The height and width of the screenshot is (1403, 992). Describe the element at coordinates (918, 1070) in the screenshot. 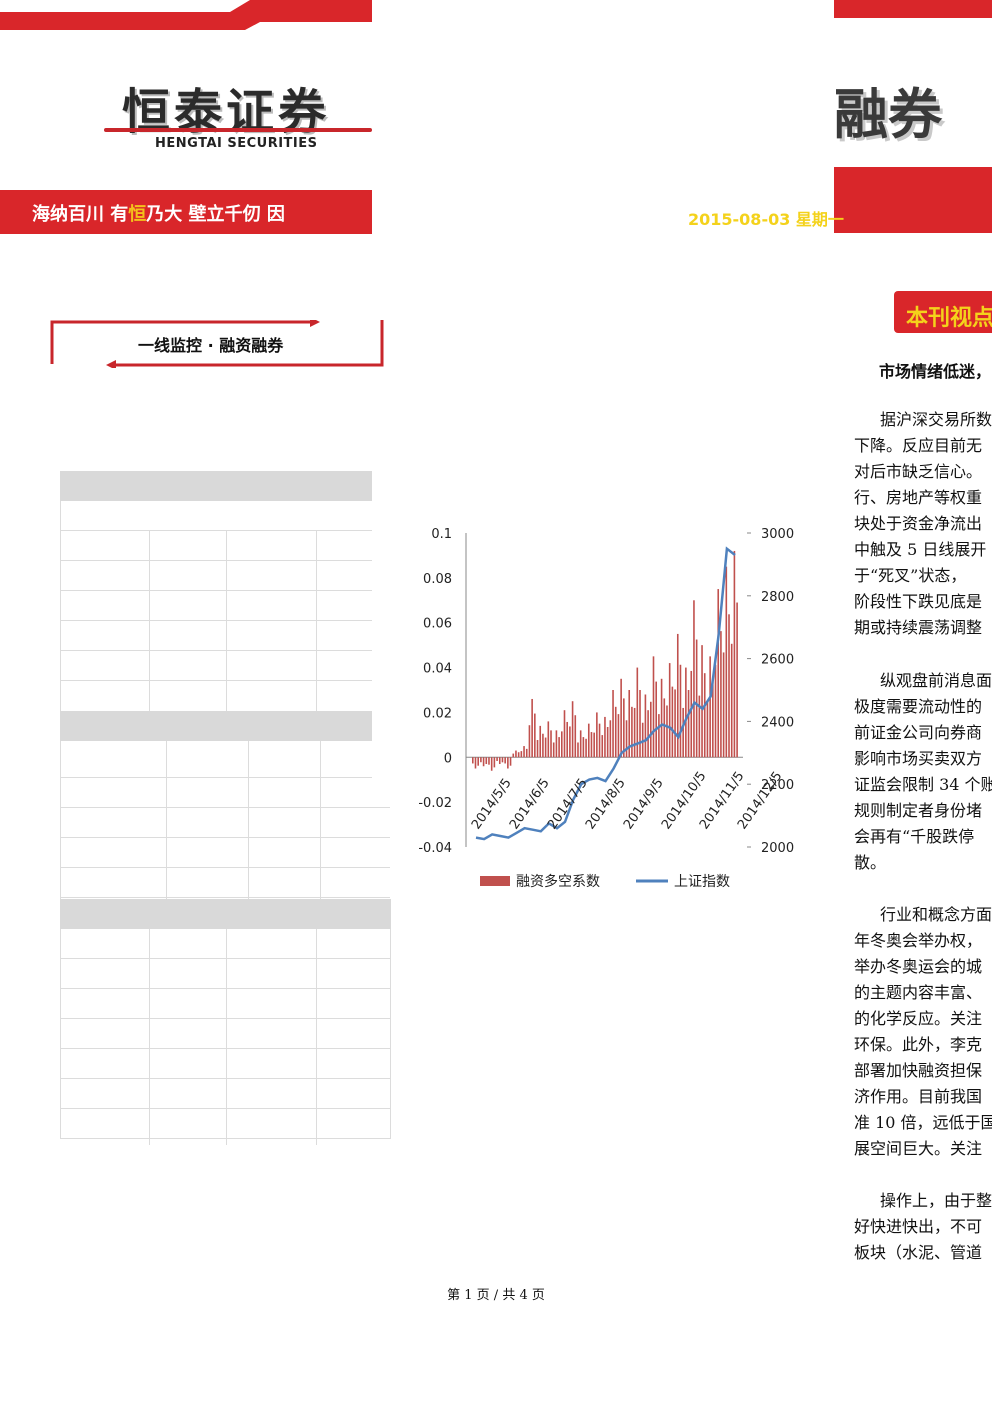

I see `paragraph-line: 部署加快融资担保` at that location.